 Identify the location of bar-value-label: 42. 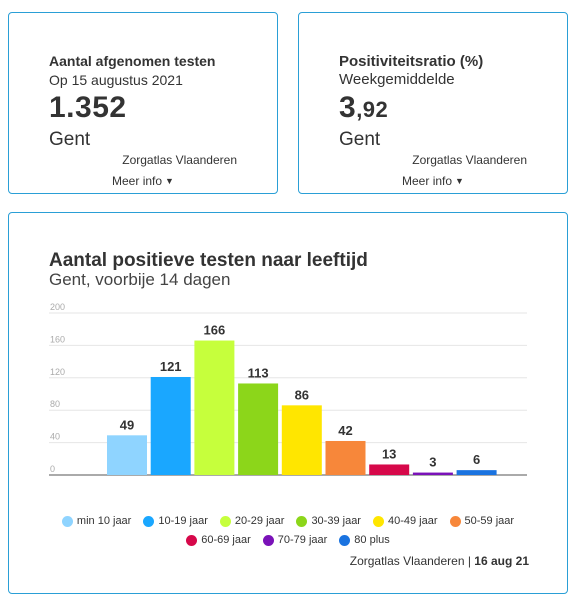
(345, 430).